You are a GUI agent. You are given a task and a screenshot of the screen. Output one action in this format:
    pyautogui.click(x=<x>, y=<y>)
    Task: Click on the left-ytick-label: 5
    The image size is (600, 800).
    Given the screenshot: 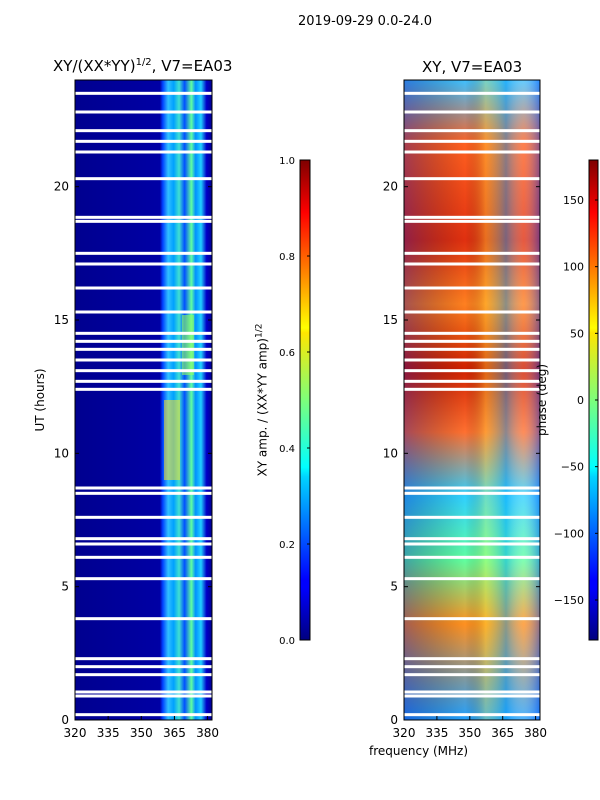 What is the action you would take?
    pyautogui.click(x=65, y=587)
    